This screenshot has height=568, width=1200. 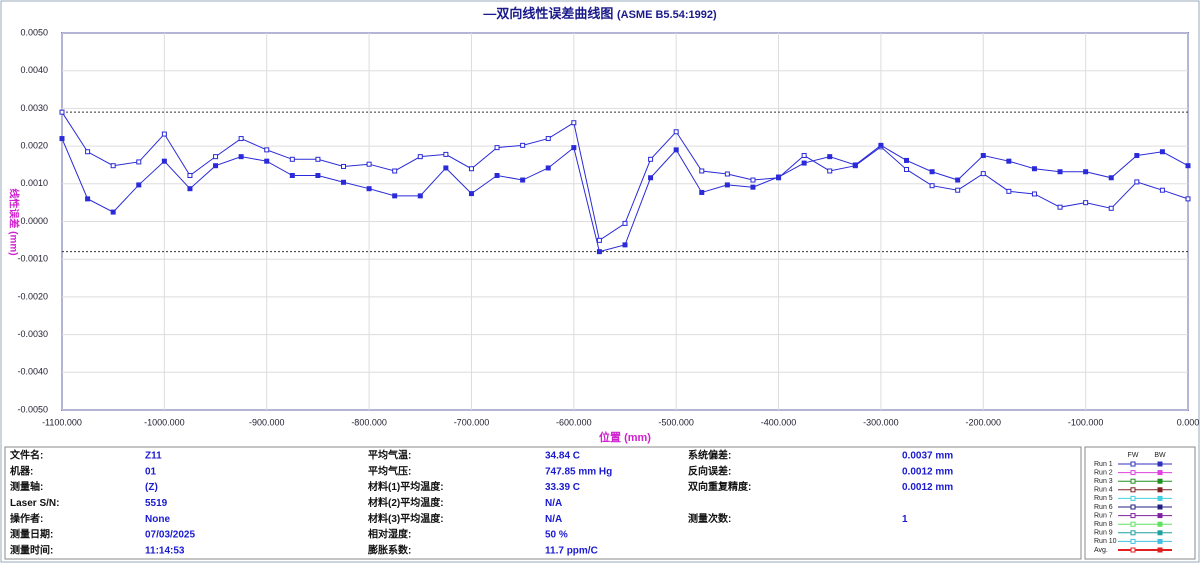 What do you see at coordinates (709, 470) in the screenshot?
I see `info-label: 反向误差:` at bounding box center [709, 470].